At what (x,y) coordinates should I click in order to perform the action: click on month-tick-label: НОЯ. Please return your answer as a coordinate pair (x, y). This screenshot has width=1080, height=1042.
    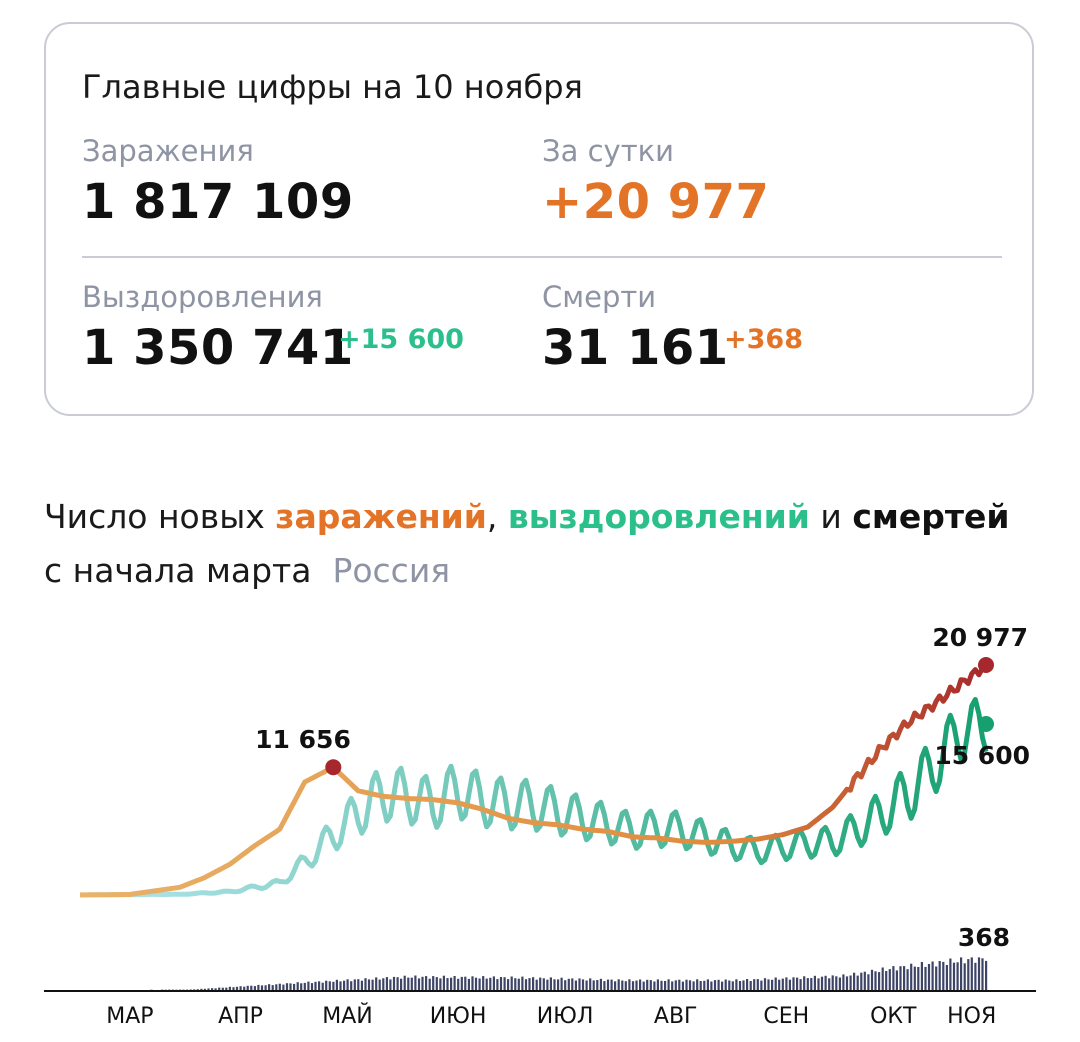
    Looking at the image, I should click on (971, 1016).